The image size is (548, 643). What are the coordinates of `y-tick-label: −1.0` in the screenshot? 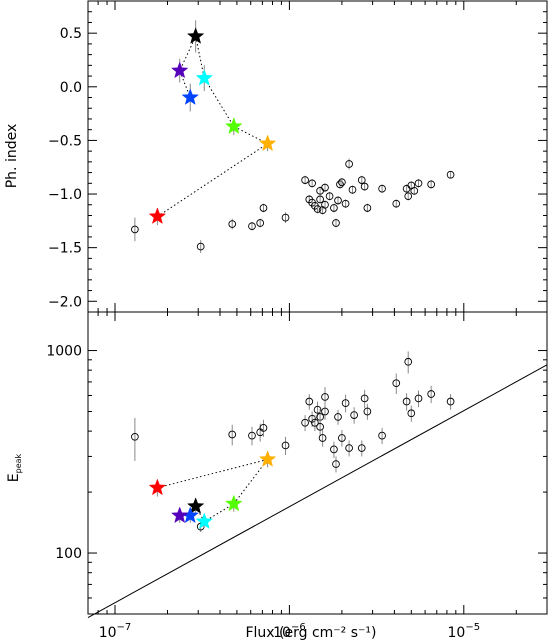 It's located at (65, 195).